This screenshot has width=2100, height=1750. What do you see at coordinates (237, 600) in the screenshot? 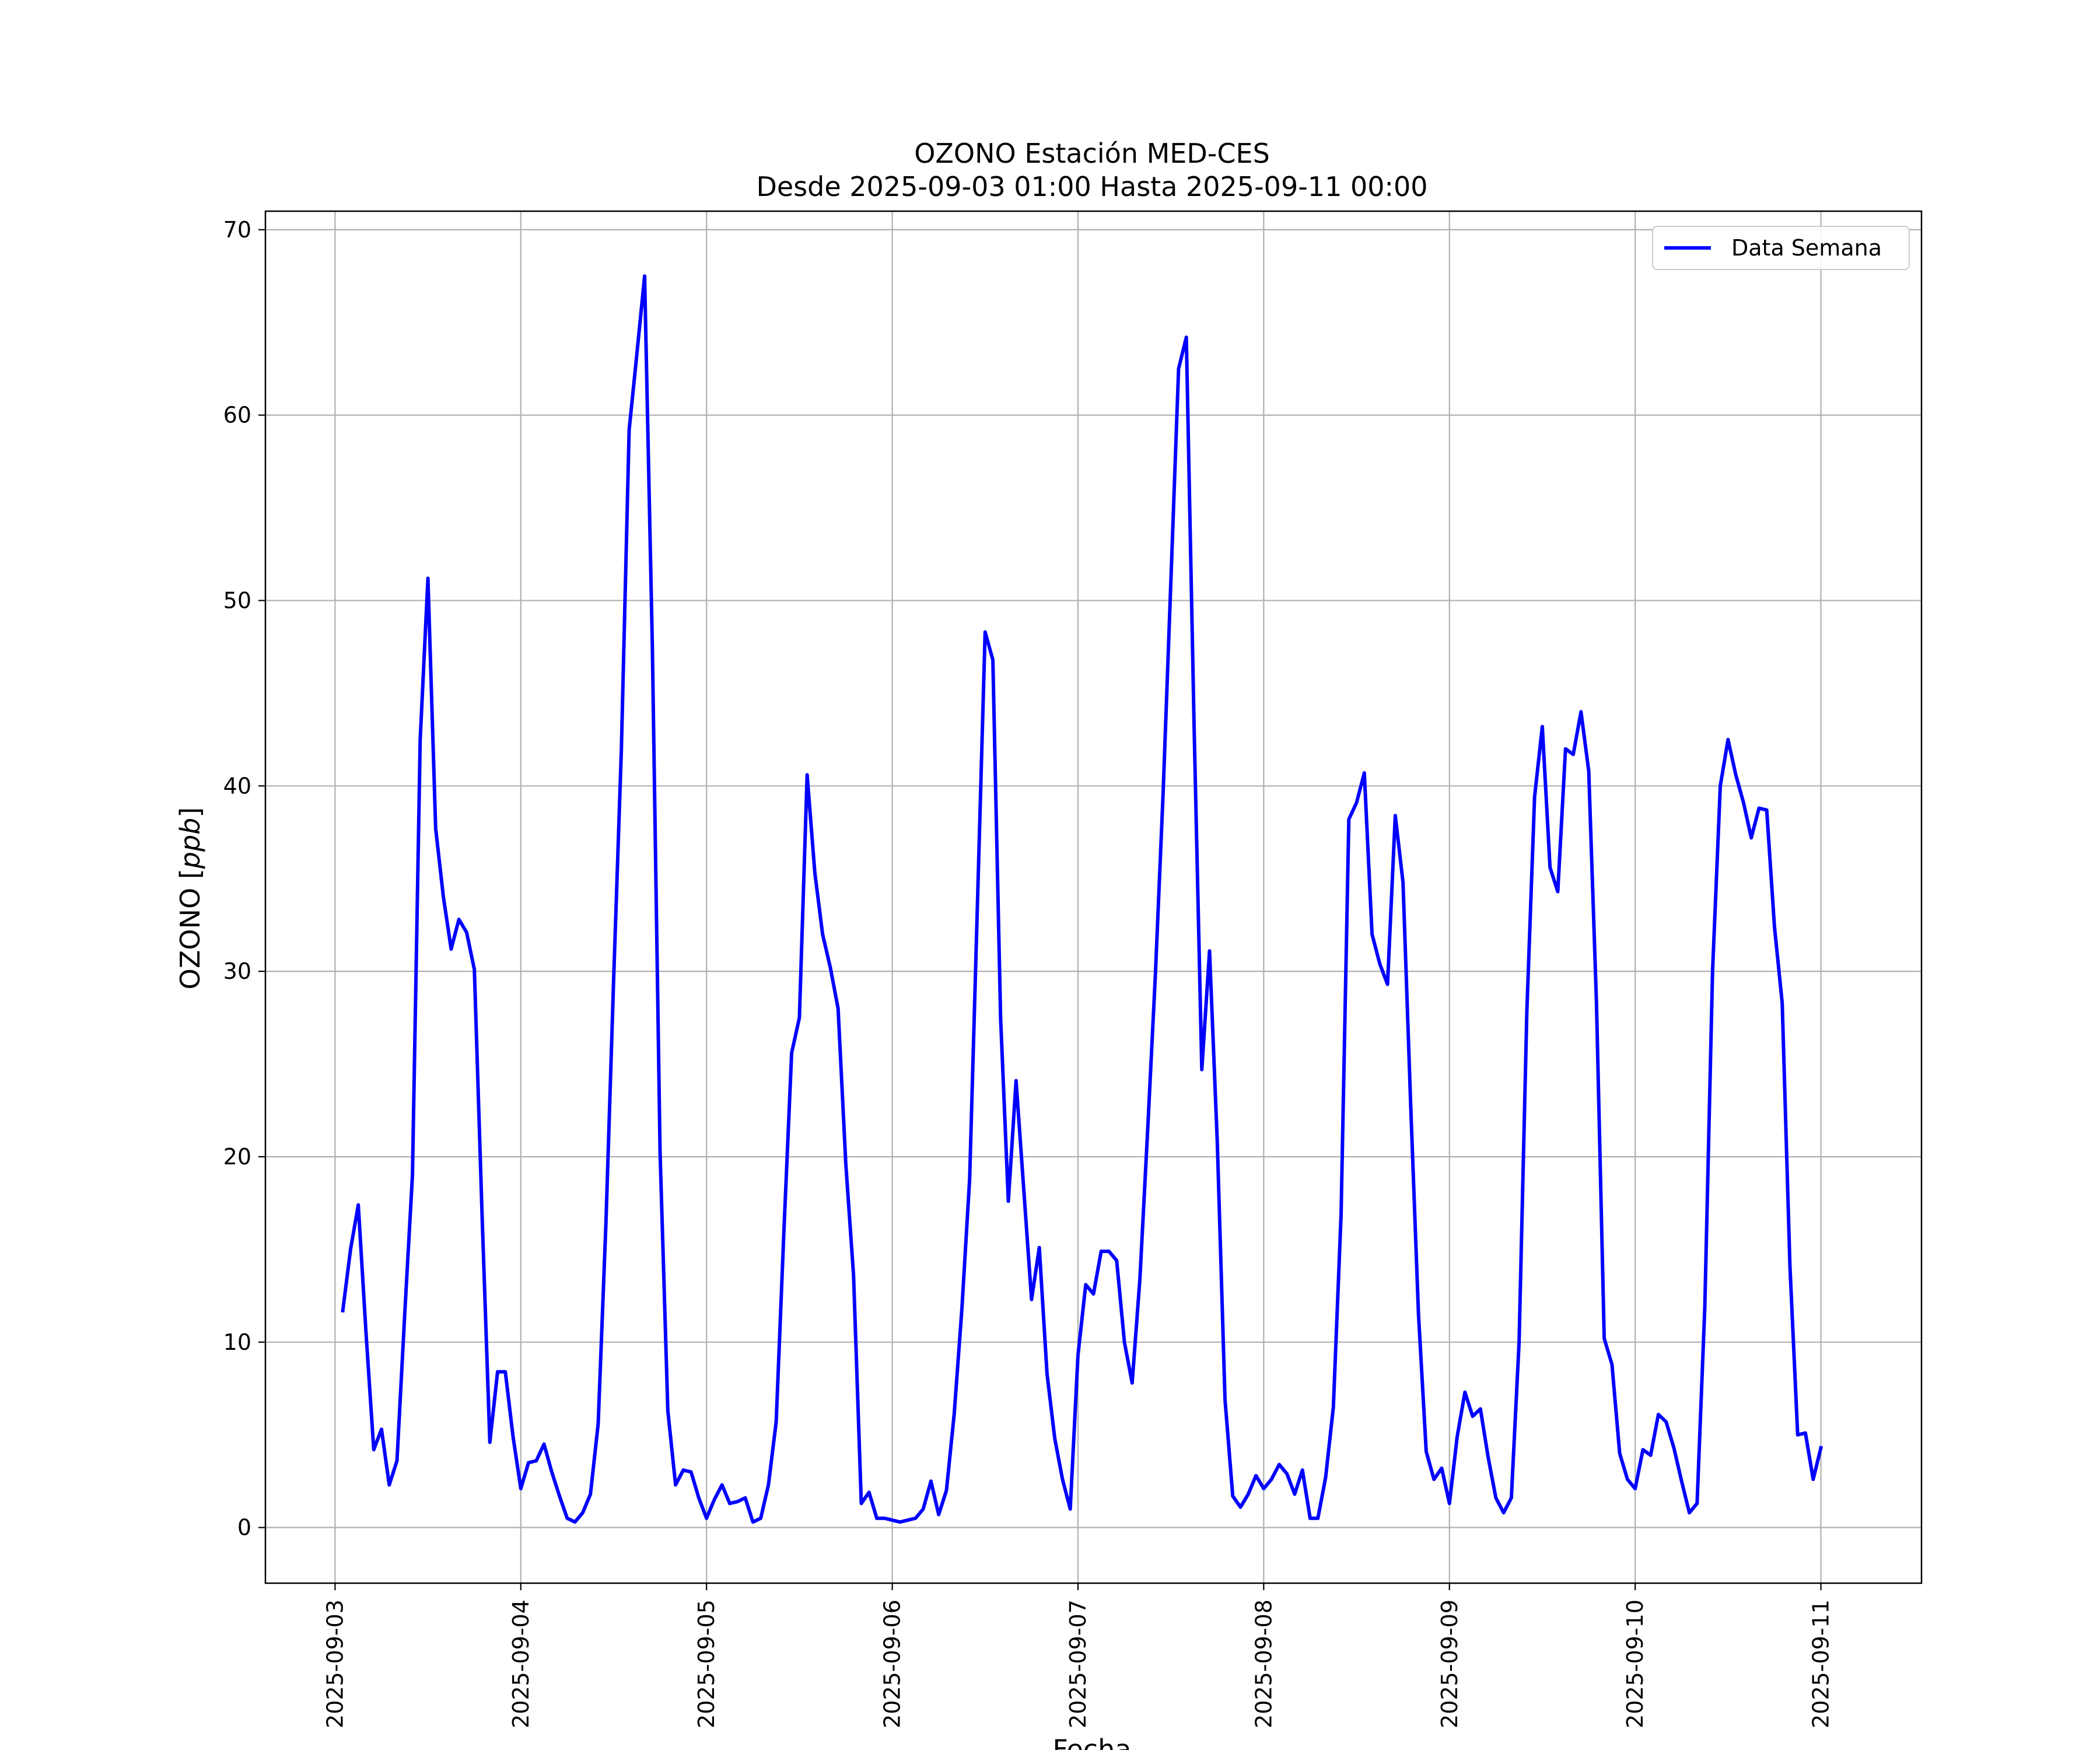
I see `y-tick-label: 50` at bounding box center [237, 600].